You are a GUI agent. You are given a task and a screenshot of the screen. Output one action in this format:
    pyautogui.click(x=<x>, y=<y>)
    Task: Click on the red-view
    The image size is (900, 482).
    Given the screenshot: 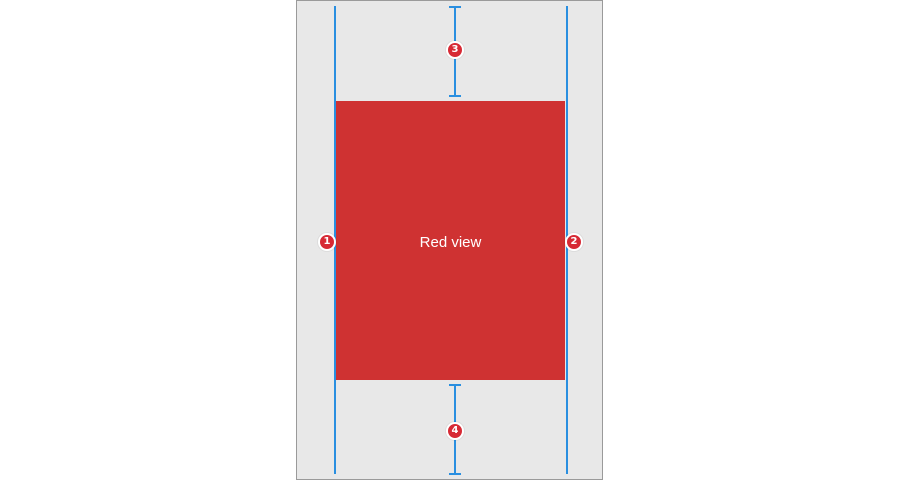 What is the action you would take?
    pyautogui.click(x=450, y=240)
    